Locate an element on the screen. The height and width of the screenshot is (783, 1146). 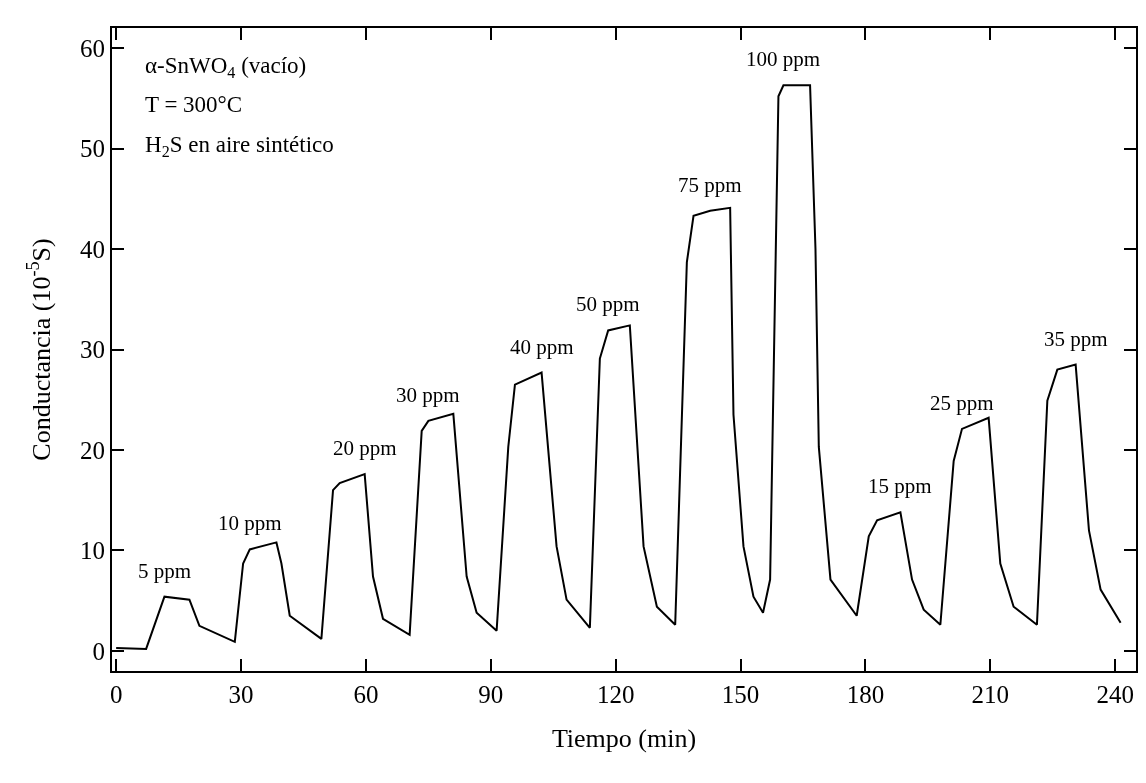
y-tick-label: 30 is located at coordinates (92, 350).